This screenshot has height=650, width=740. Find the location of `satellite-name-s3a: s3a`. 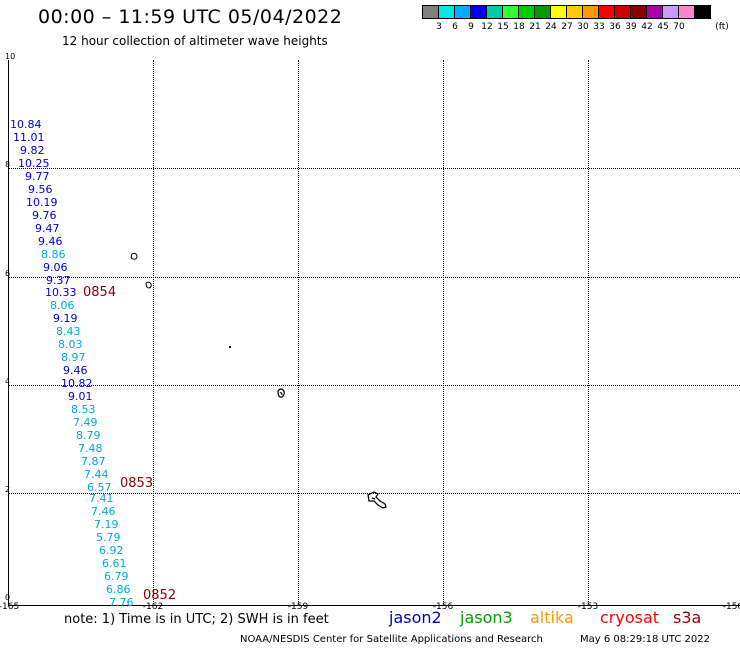

satellite-name-s3a: s3a is located at coordinates (687, 617).